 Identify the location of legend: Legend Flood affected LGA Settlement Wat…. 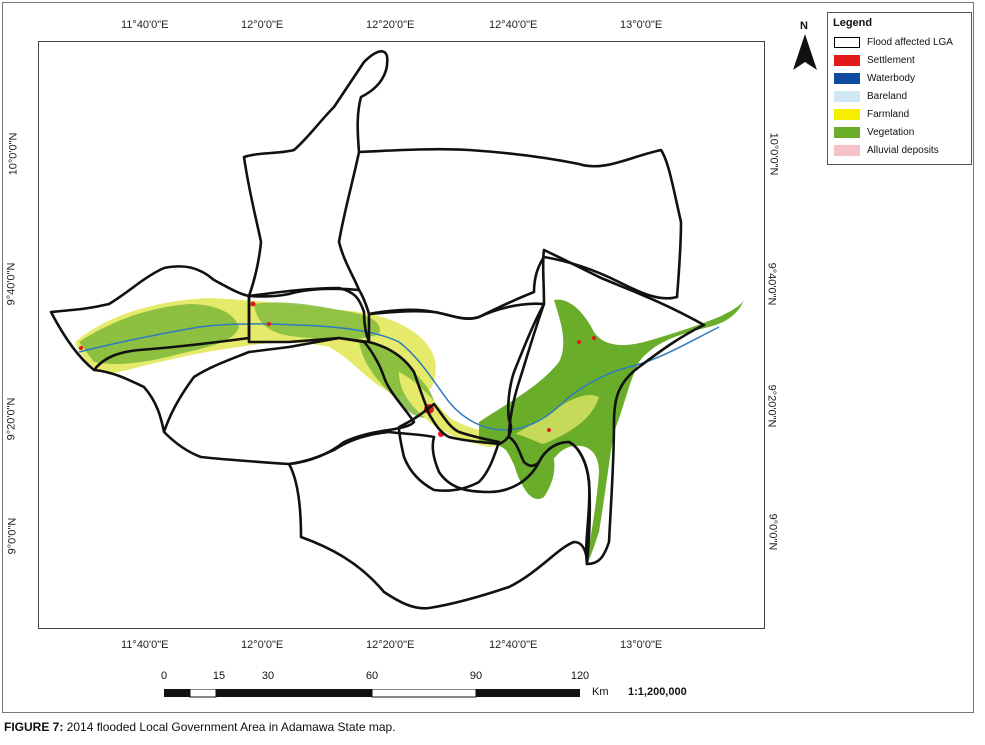
(899, 88).